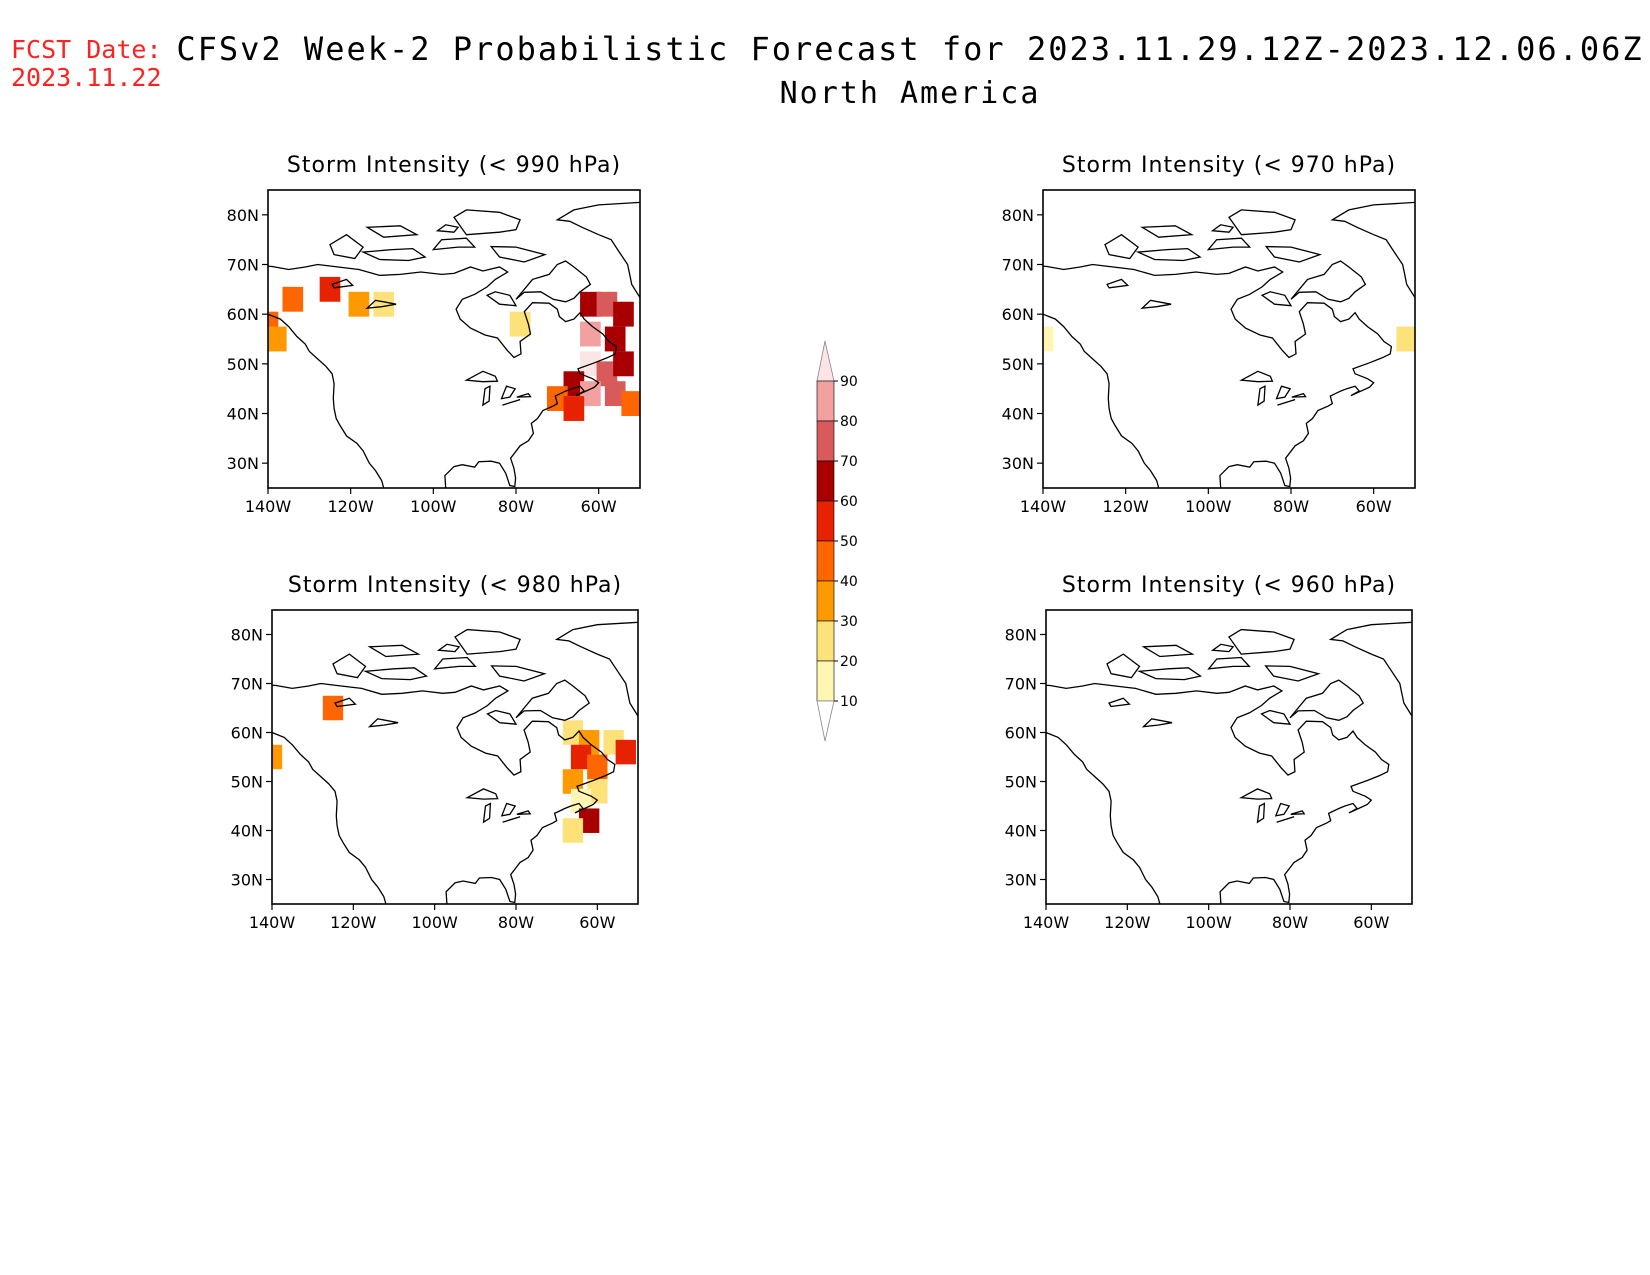 The image size is (1650, 1275). What do you see at coordinates (849, 382) in the screenshot?
I see `colorbar-label: 90` at bounding box center [849, 382].